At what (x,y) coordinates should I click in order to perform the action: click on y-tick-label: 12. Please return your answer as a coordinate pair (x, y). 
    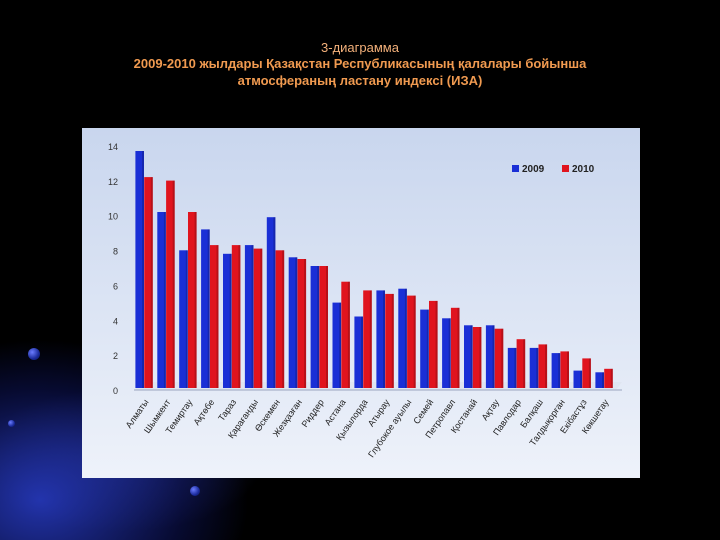
    Looking at the image, I should click on (113, 182).